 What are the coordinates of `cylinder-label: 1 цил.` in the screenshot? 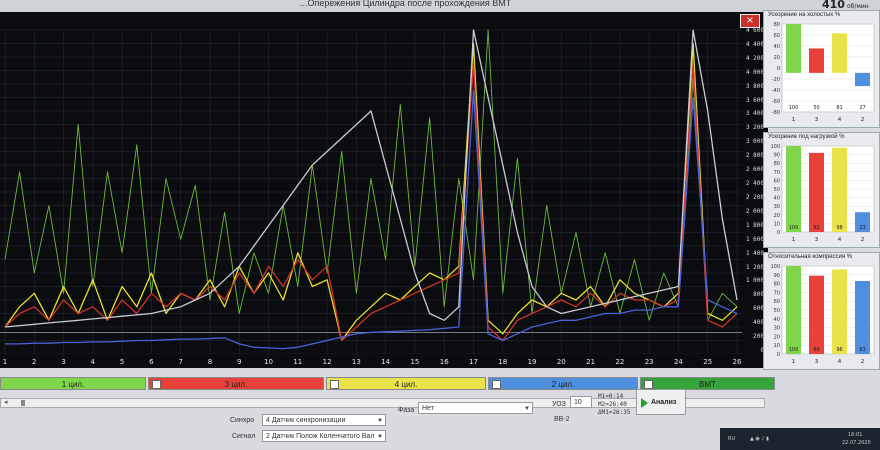 It's located at (73, 384).